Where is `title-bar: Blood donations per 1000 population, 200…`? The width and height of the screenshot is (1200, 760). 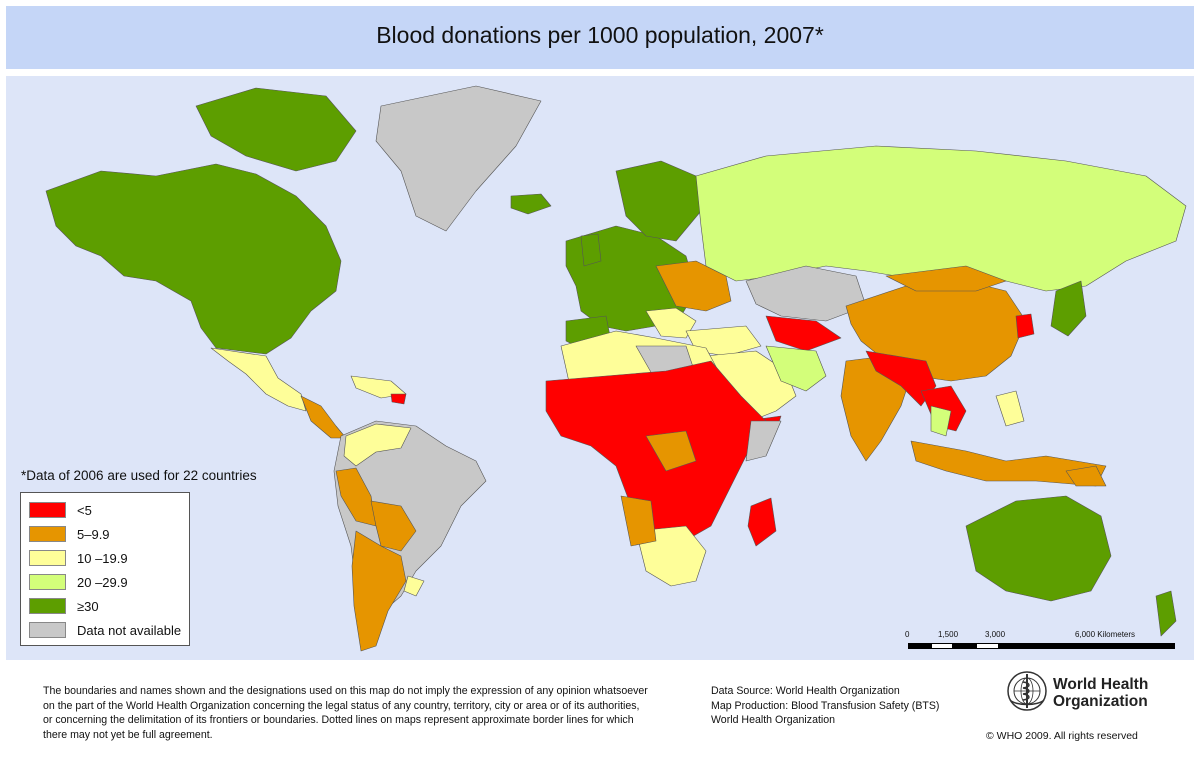
title-bar: Blood donations per 1000 population, 200… is located at coordinates (600, 37).